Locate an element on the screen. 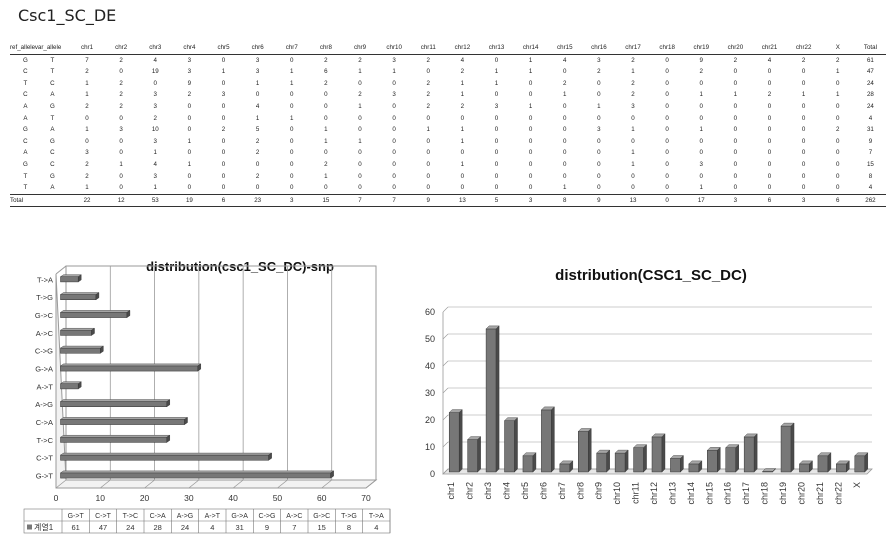 The width and height of the screenshot is (894, 547). column-header: chr8 is located at coordinates (325, 48).